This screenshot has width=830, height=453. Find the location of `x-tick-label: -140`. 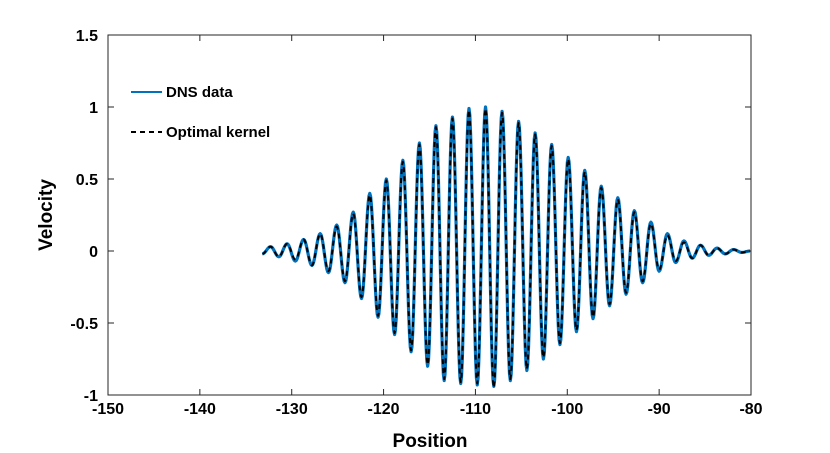

x-tick-label: -140 is located at coordinates (200, 409).